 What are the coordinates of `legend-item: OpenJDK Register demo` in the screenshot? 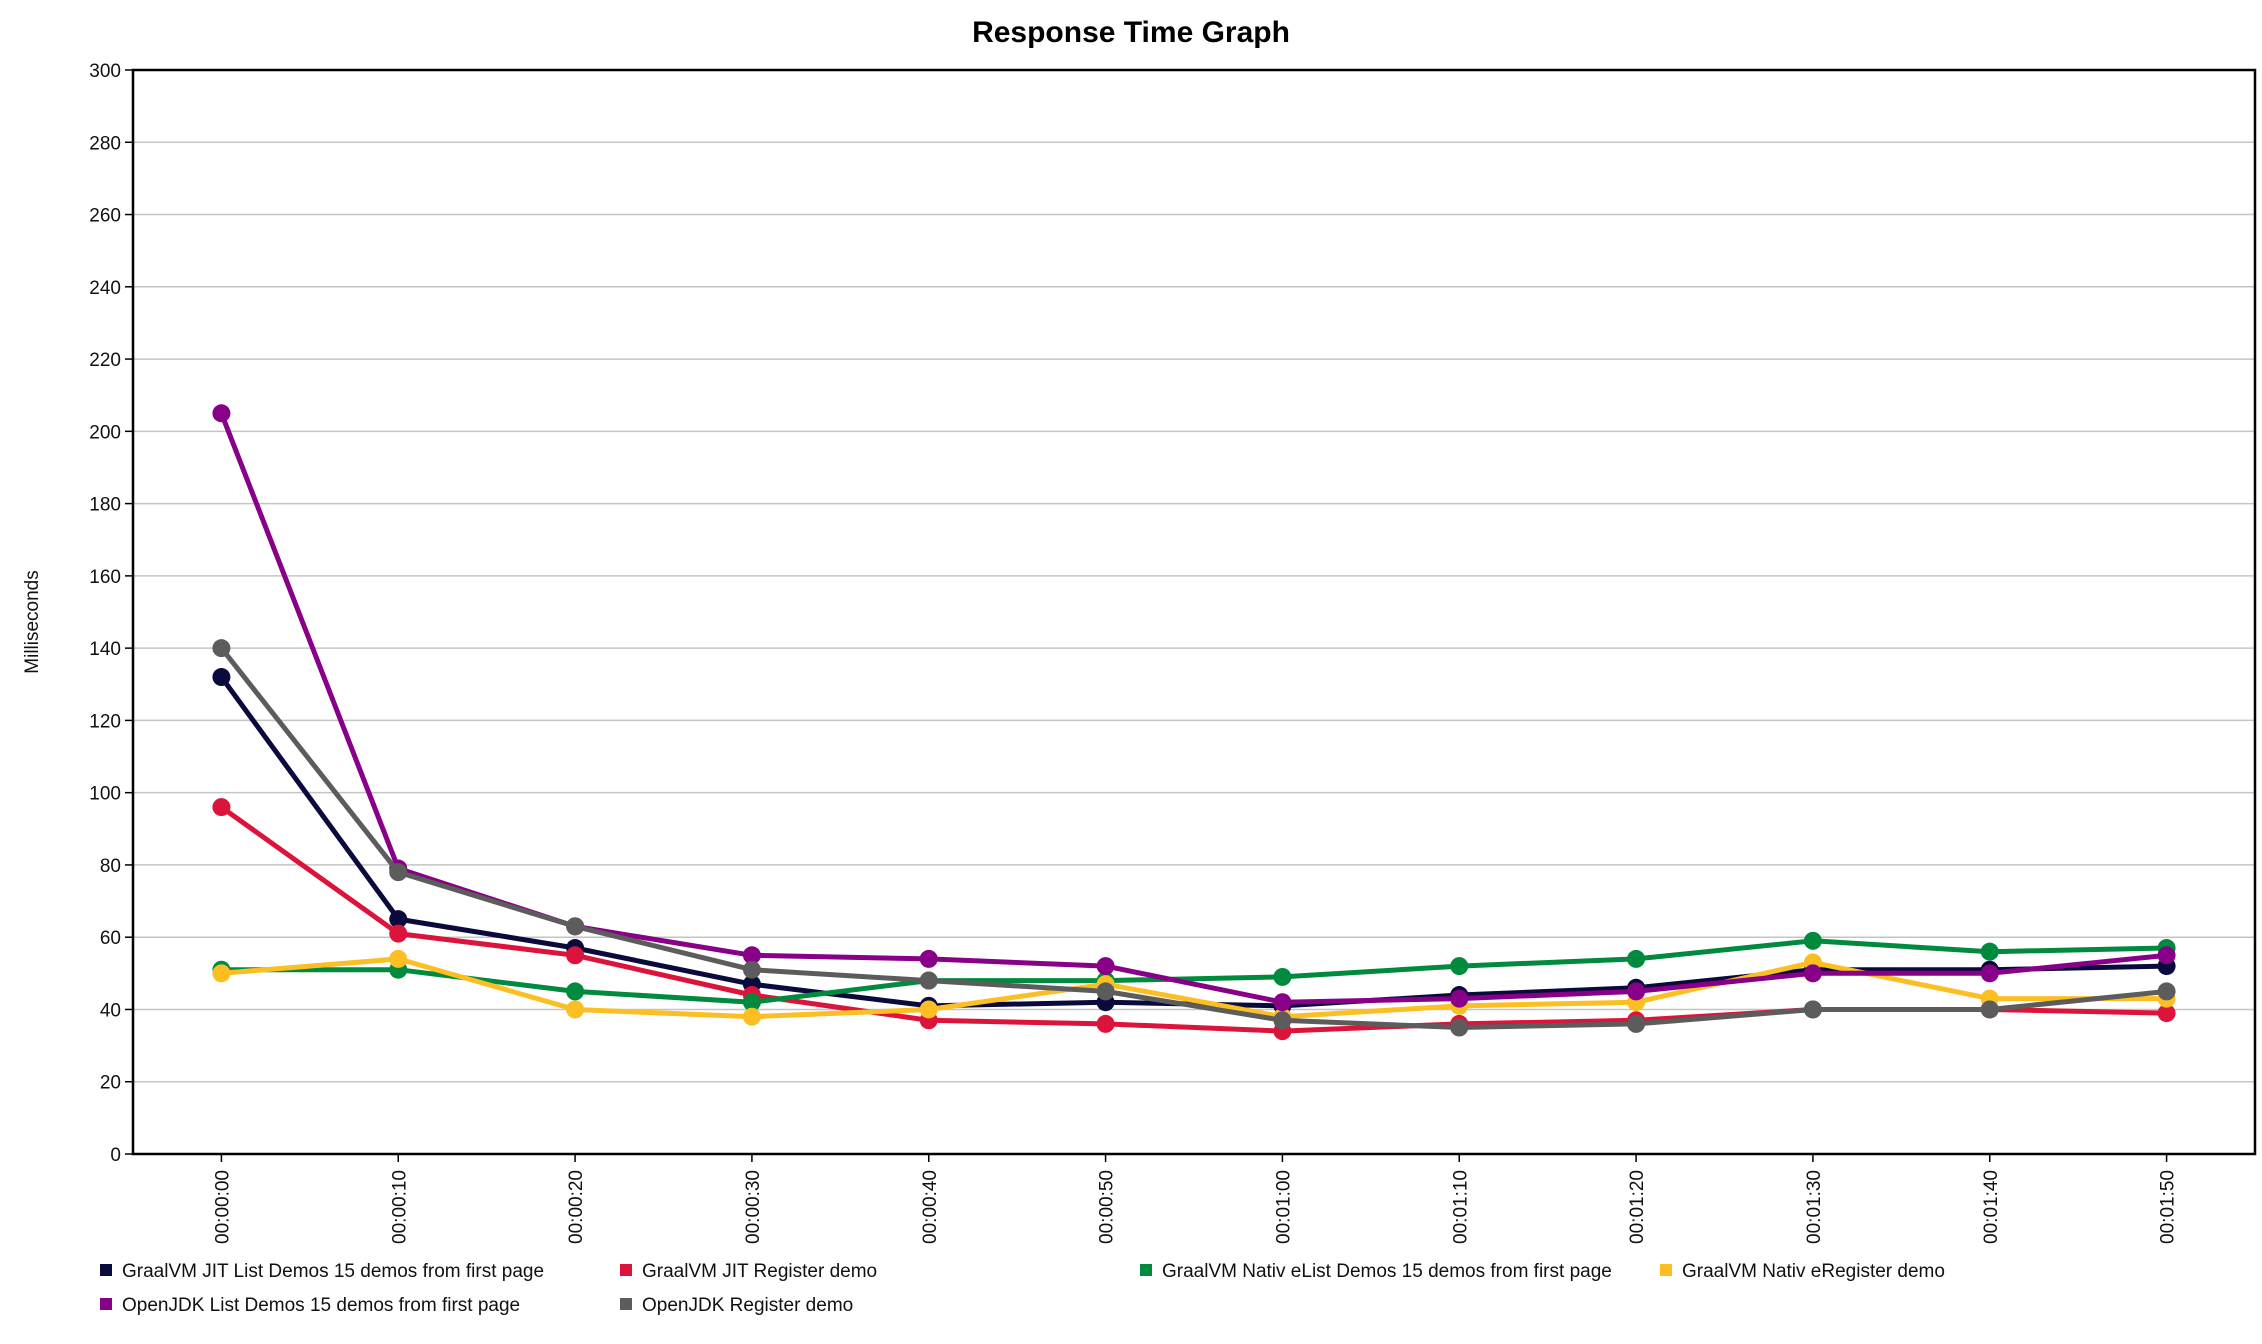 It's located at (736, 1305).